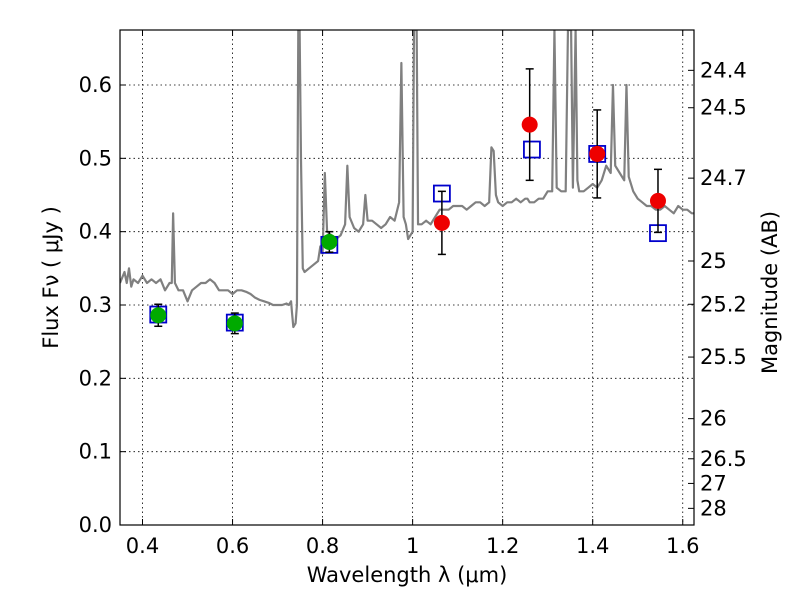 This screenshot has height=600, width=800. I want to click on right-tick-label: 25.2, so click(723, 304).